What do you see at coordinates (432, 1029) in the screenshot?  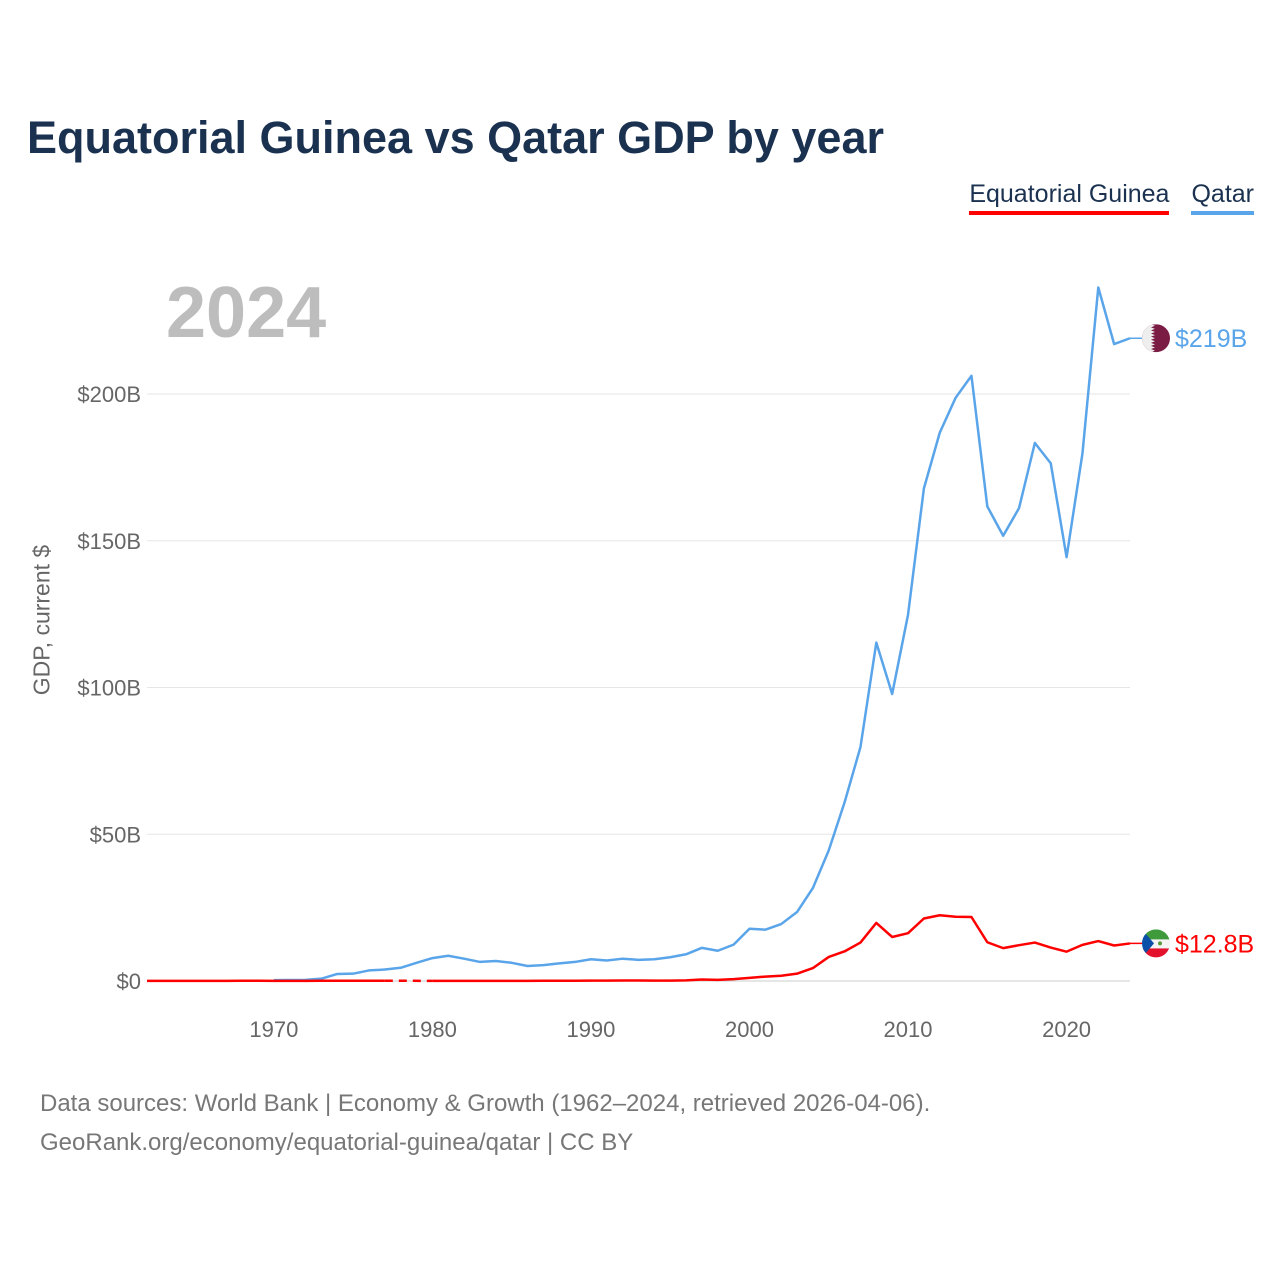 I see `x-tick-label: 1980` at bounding box center [432, 1029].